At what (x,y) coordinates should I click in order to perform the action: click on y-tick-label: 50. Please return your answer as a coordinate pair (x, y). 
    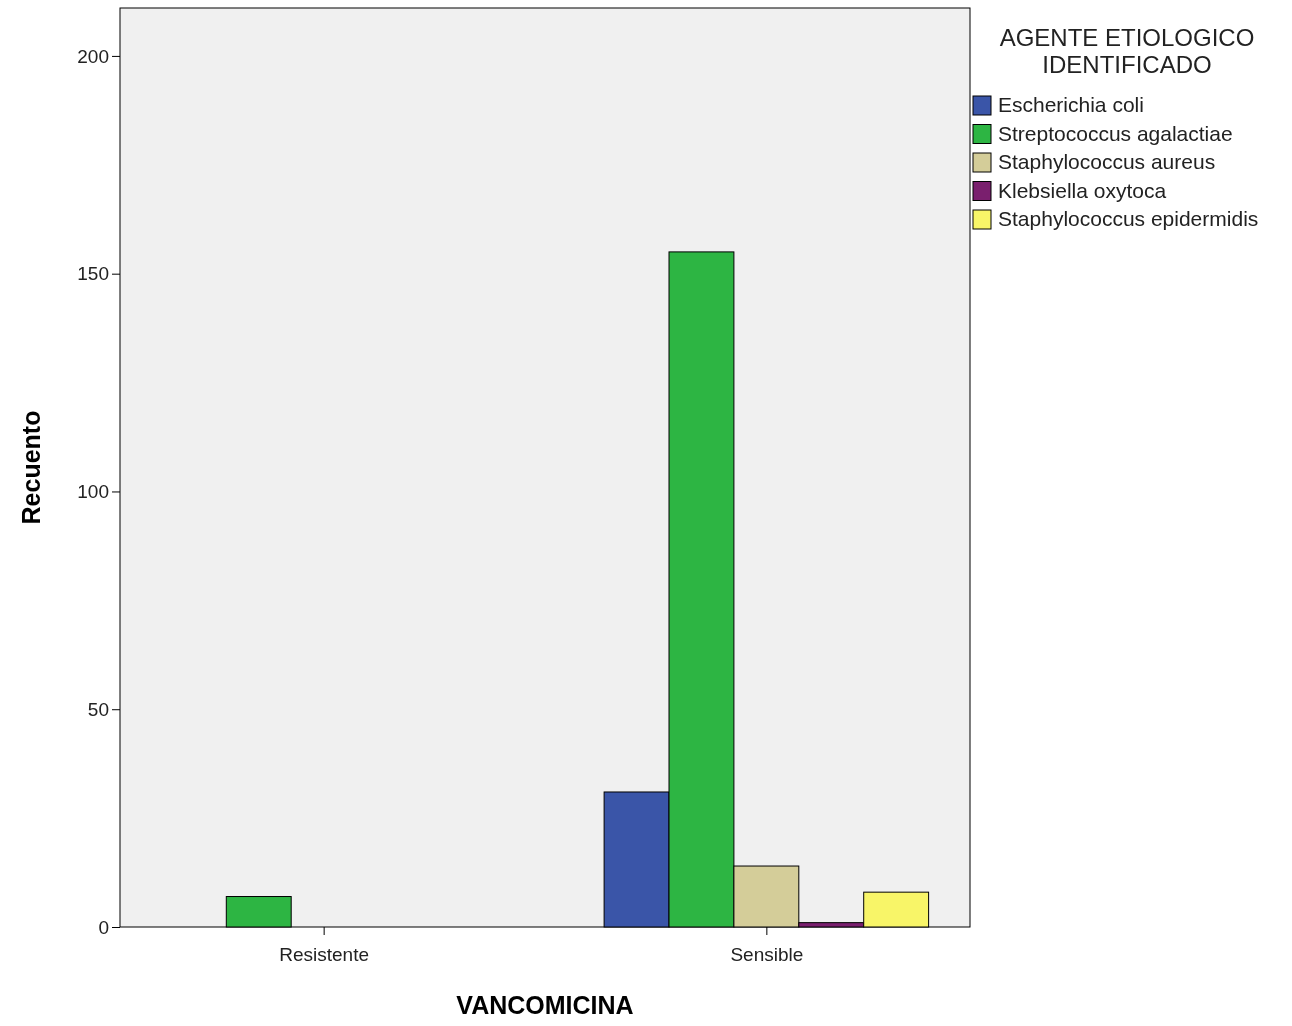
    Looking at the image, I should click on (98, 709).